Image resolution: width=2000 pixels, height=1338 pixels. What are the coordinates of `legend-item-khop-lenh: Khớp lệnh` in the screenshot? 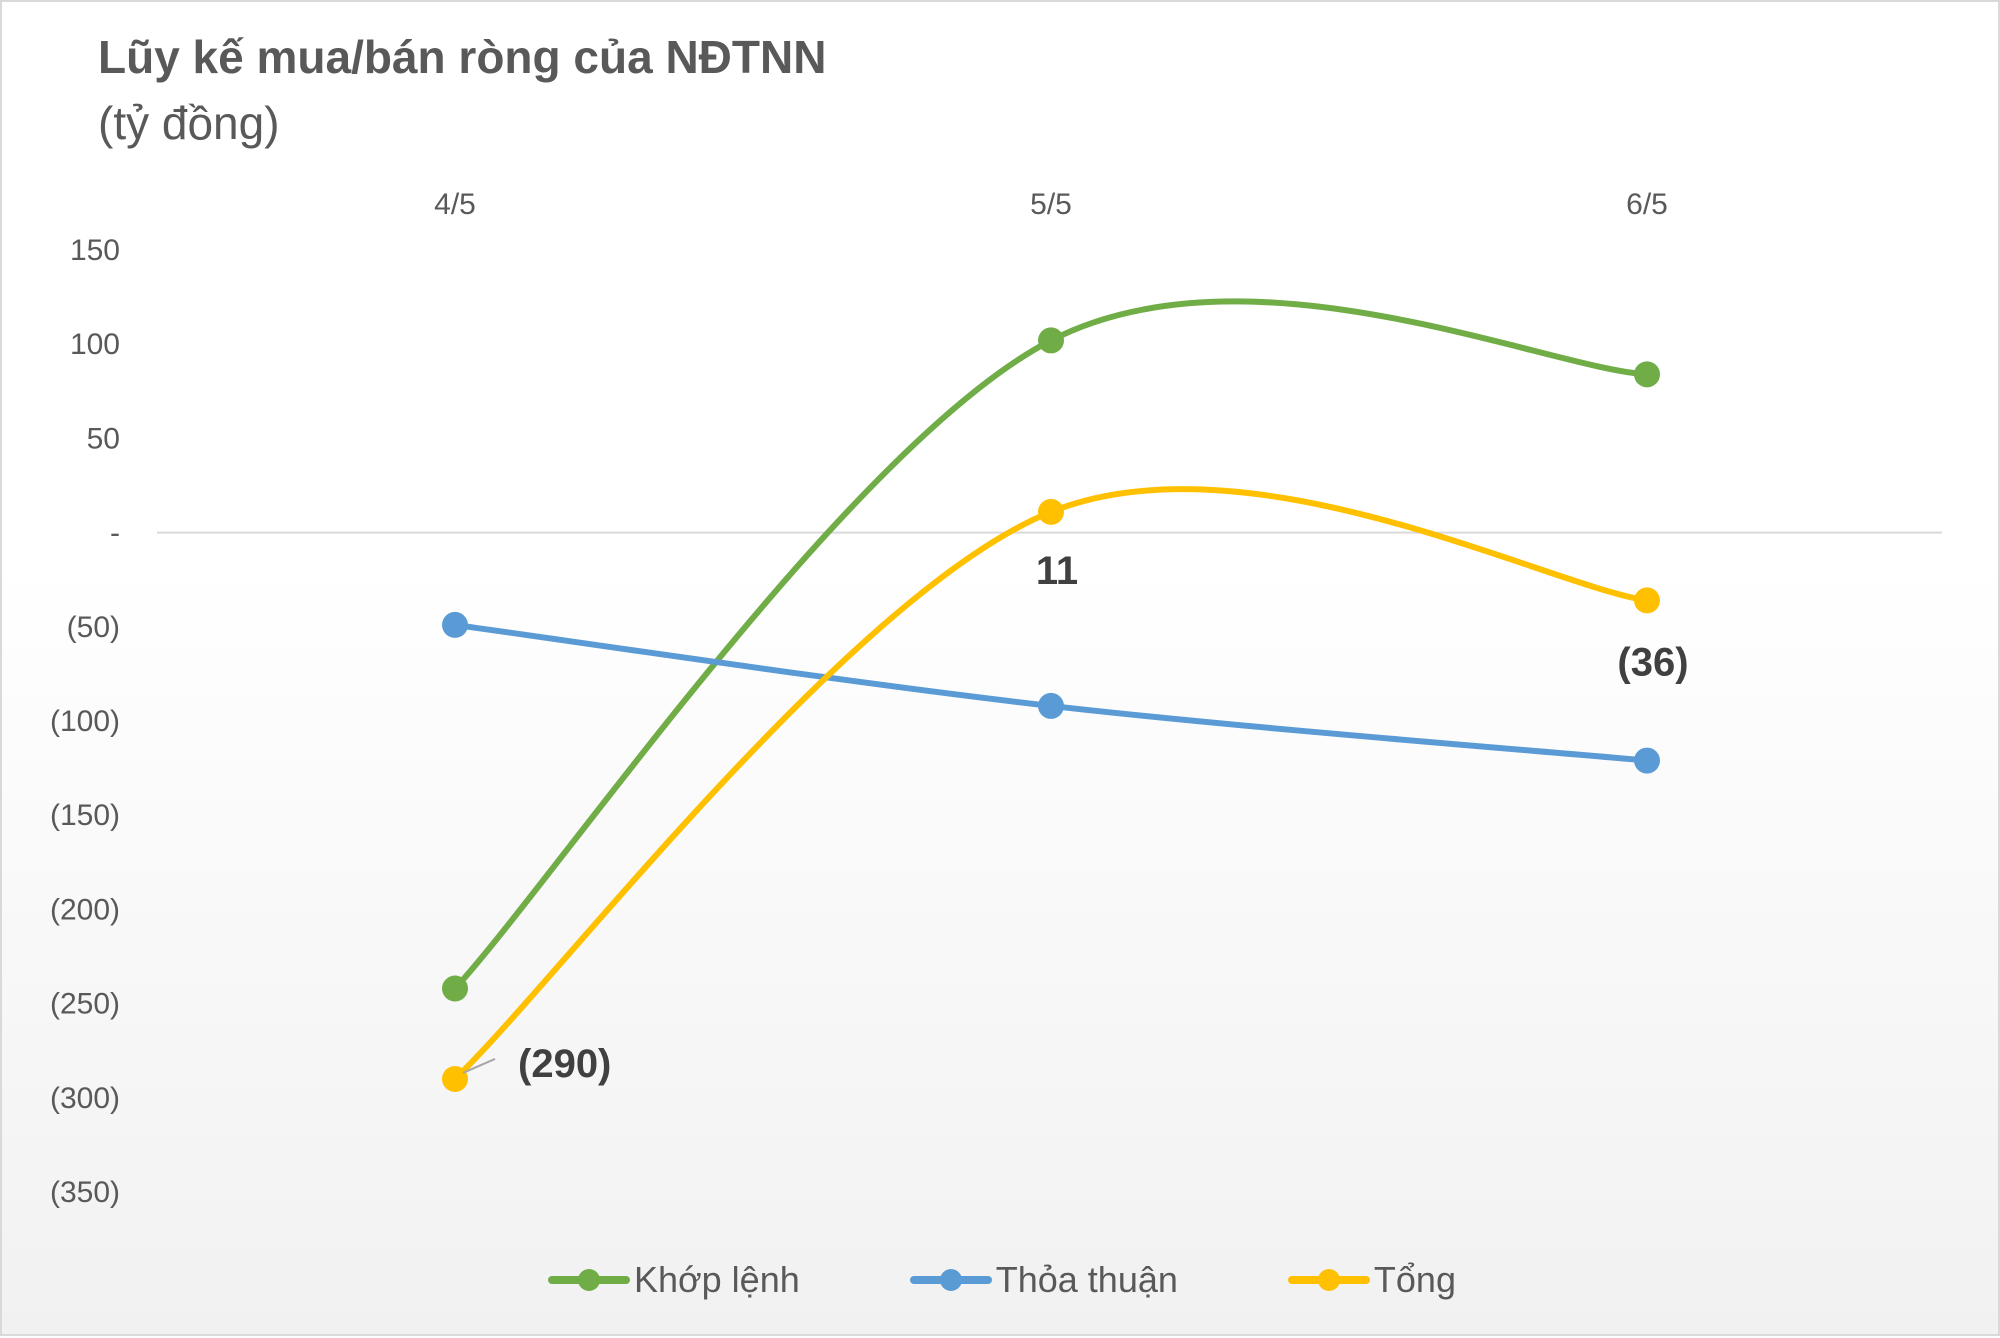 It's located at (674, 1280).